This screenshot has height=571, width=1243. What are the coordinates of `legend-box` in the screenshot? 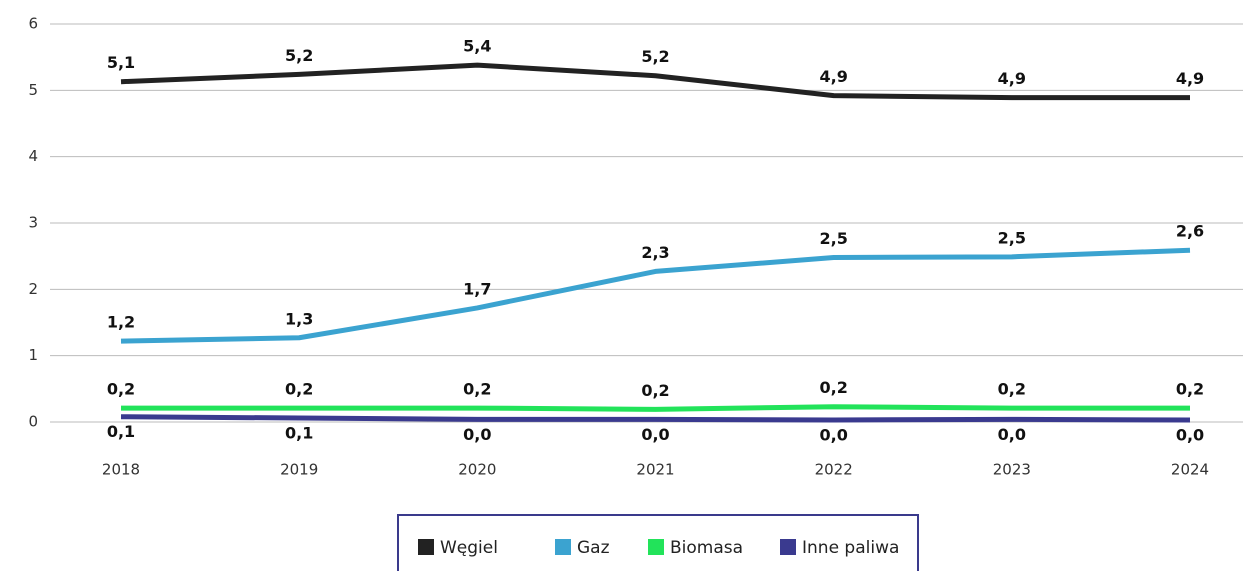 It's located at (658, 542).